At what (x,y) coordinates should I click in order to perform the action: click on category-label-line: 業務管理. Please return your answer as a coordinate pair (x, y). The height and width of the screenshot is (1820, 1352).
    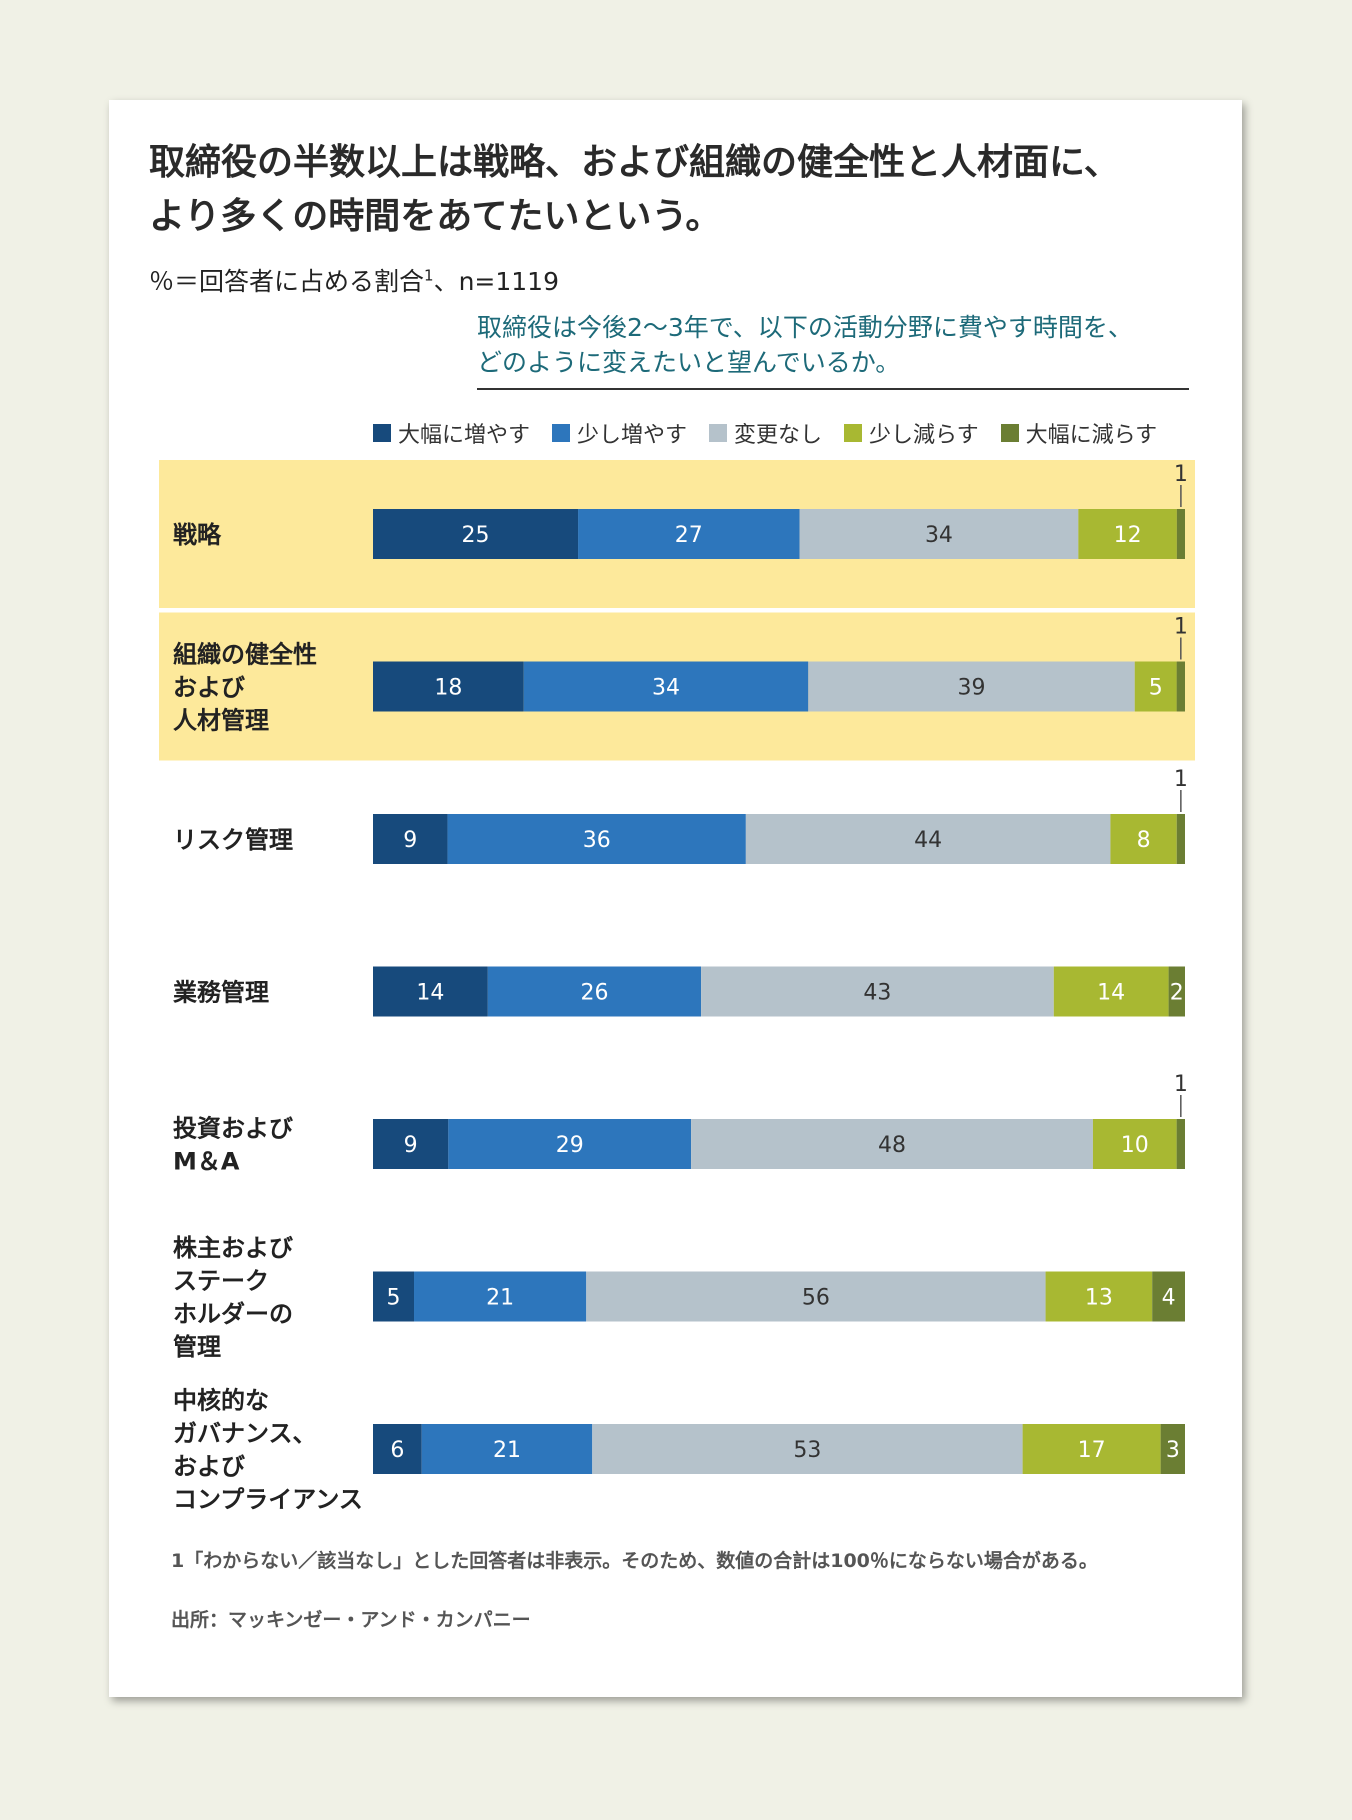
    Looking at the image, I should click on (221, 993).